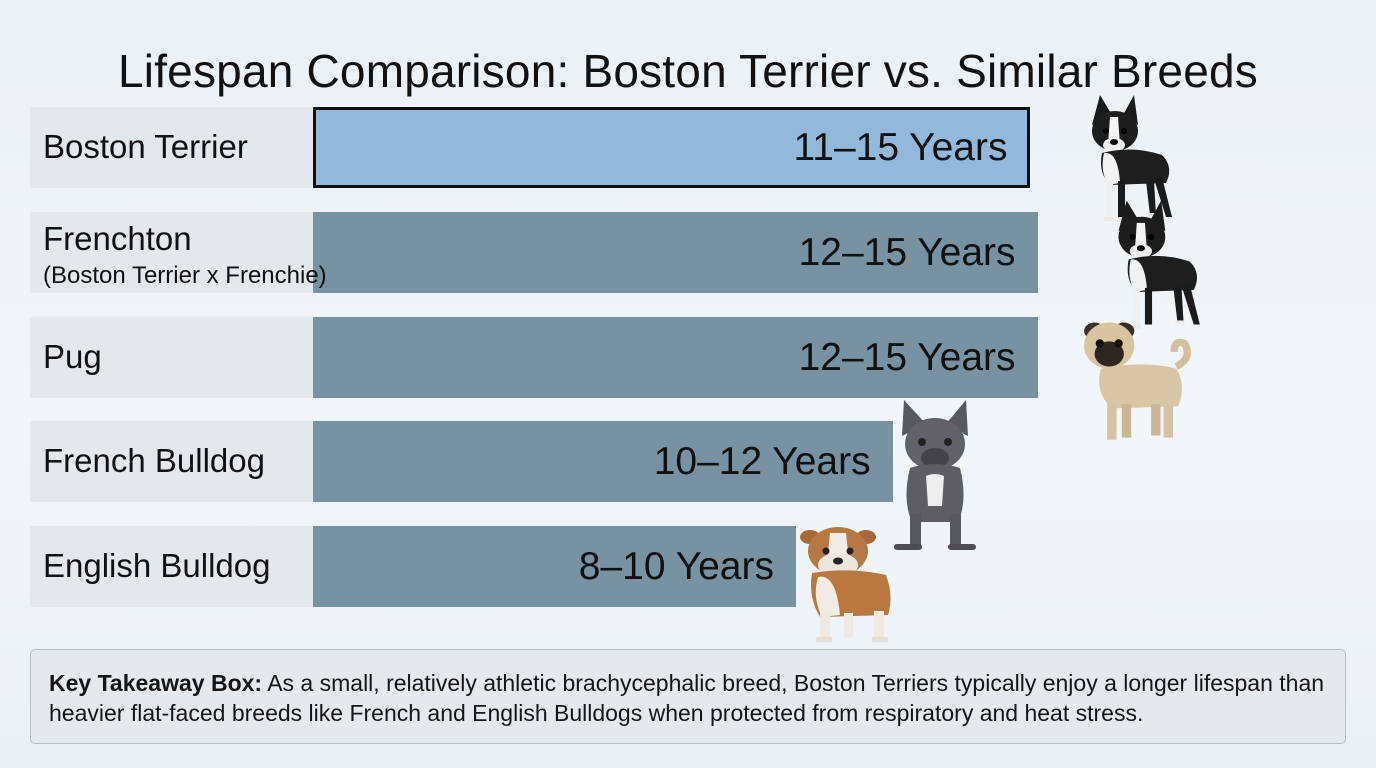 This screenshot has height=768, width=1376. Describe the element at coordinates (157, 565) in the screenshot. I see `category-label-english-bulldog: English Bulldog` at that location.